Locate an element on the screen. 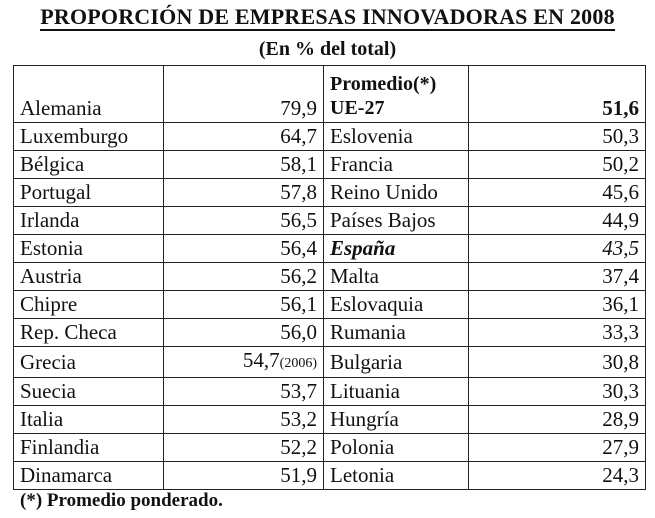 The width and height of the screenshot is (655, 518). country-value: 36,1 is located at coordinates (557, 304).